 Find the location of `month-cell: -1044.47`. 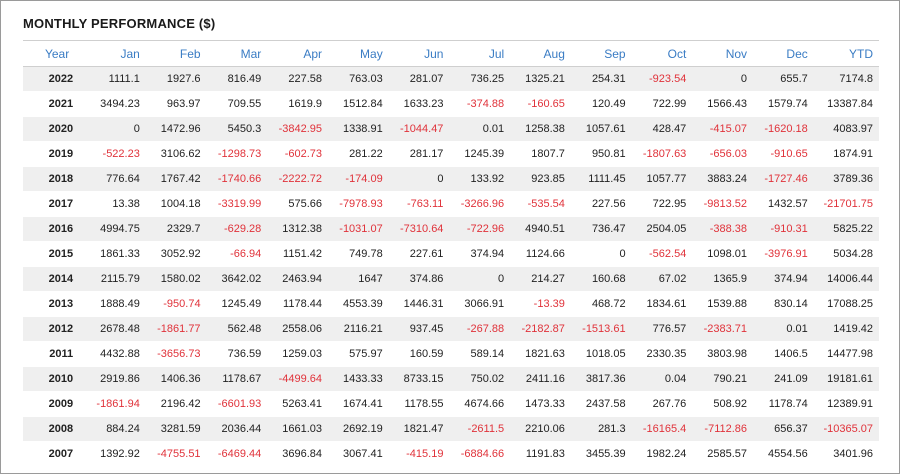

month-cell: -1044.47 is located at coordinates (419, 129).